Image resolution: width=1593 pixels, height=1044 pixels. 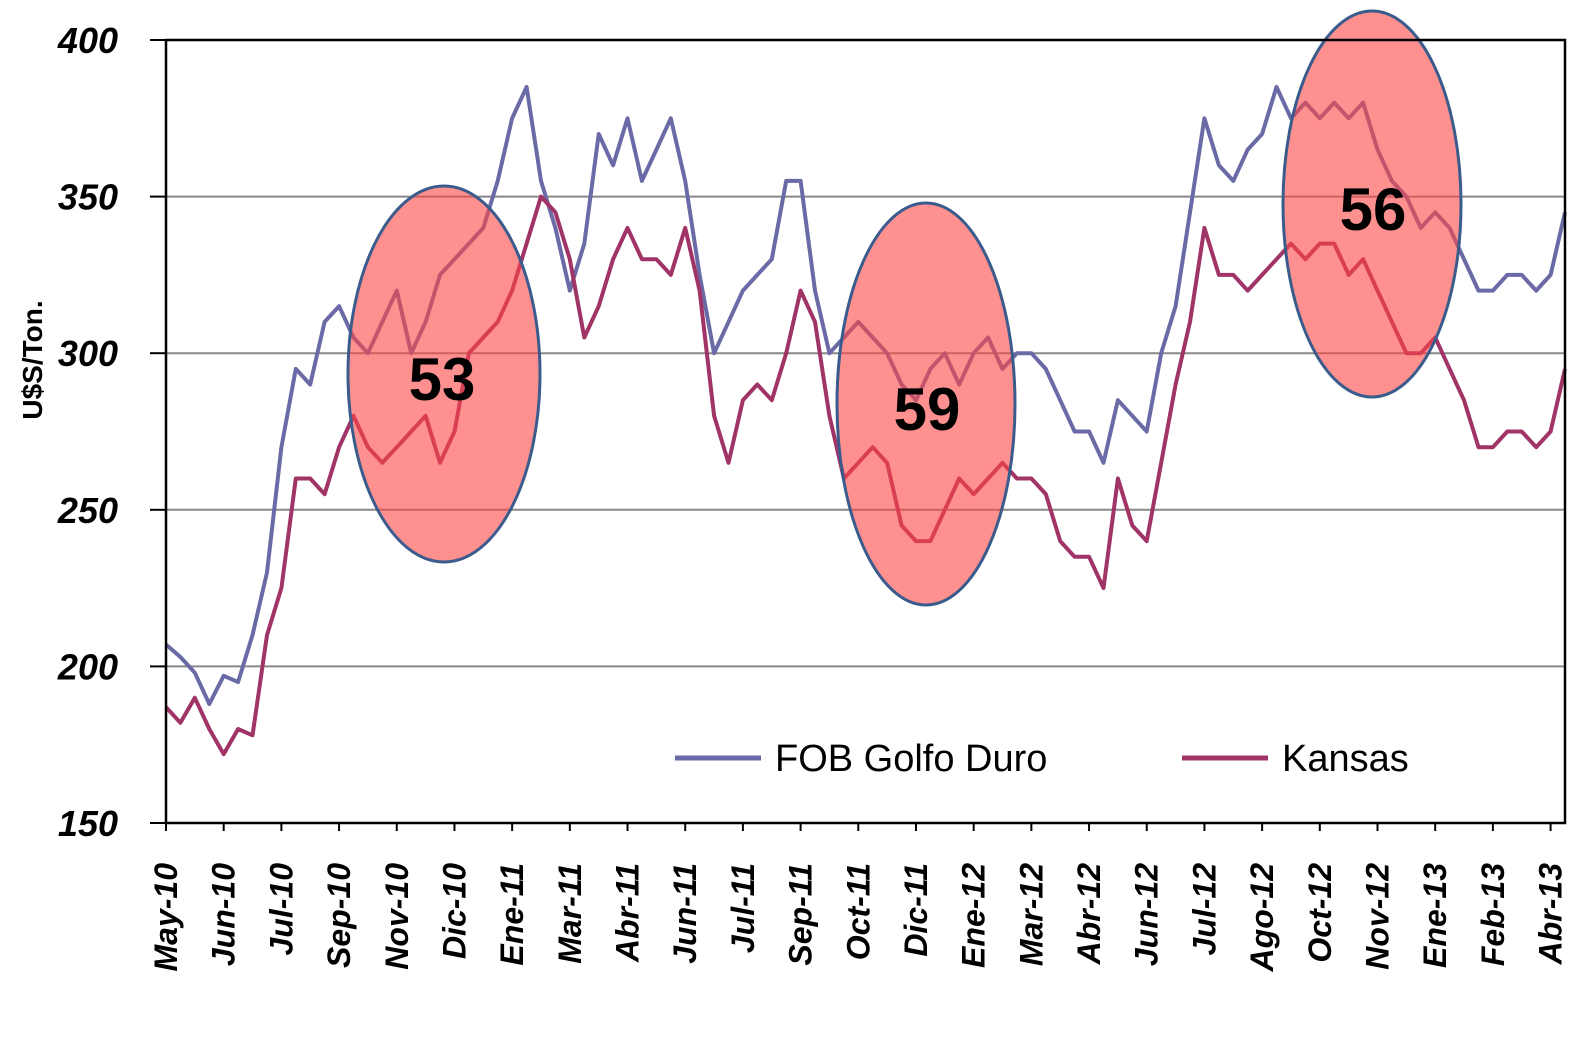 What do you see at coordinates (32, 359) in the screenshot?
I see `y-axis-label: U$S/Ton.` at bounding box center [32, 359].